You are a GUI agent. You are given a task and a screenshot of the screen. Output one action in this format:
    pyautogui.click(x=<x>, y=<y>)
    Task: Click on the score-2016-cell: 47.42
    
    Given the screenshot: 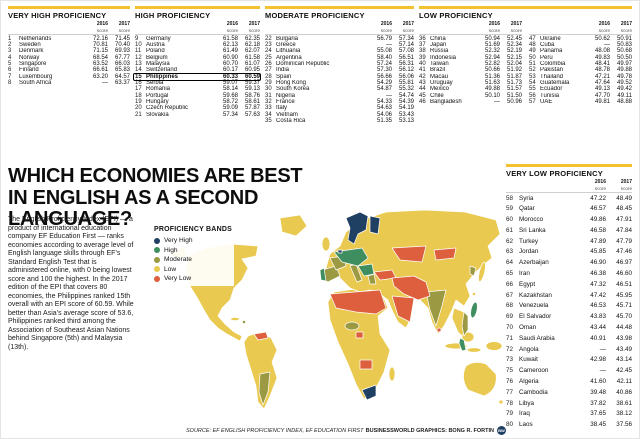 What is the action you would take?
    pyautogui.click(x=598, y=295)
    